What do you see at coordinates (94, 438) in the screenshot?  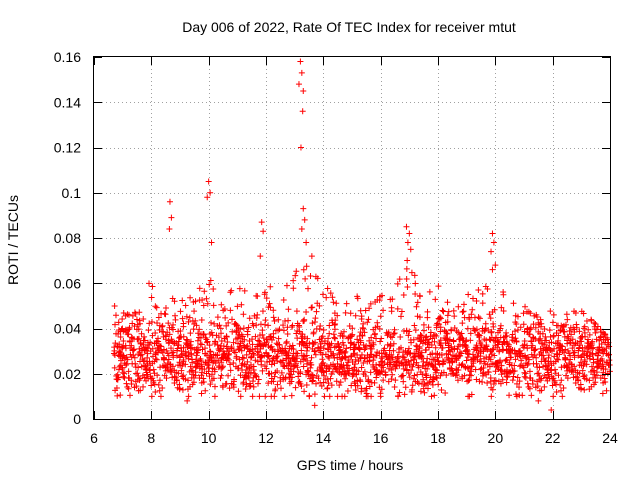 I see `x-tick-label: 6` at bounding box center [94, 438].